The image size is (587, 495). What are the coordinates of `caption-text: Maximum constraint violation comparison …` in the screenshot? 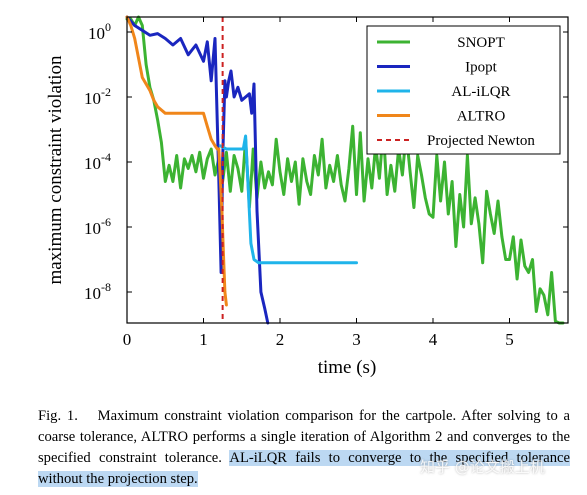 It's located at (304, 437).